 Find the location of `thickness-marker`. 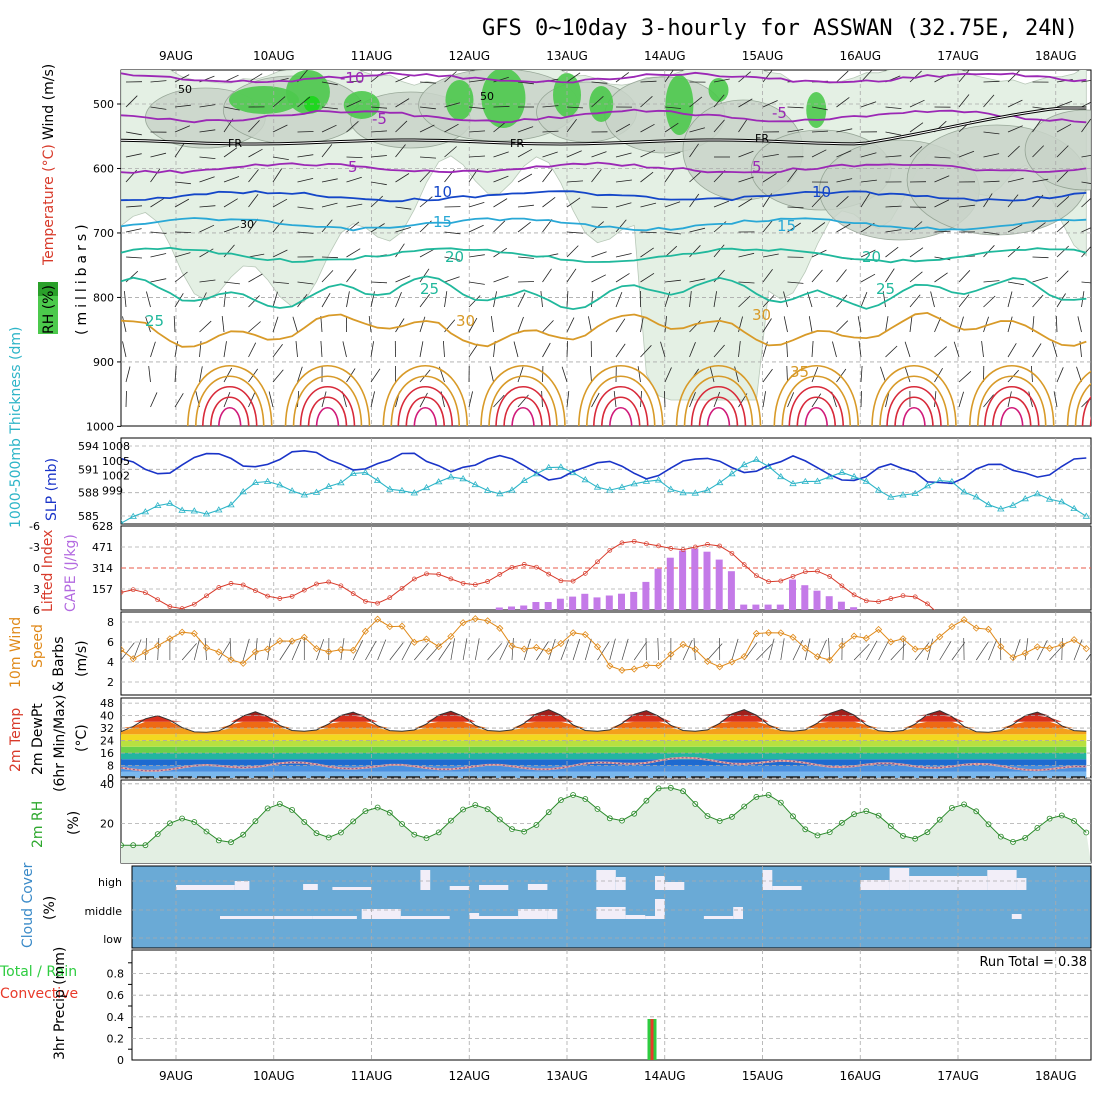

thickness-marker is located at coordinates (1037, 493).